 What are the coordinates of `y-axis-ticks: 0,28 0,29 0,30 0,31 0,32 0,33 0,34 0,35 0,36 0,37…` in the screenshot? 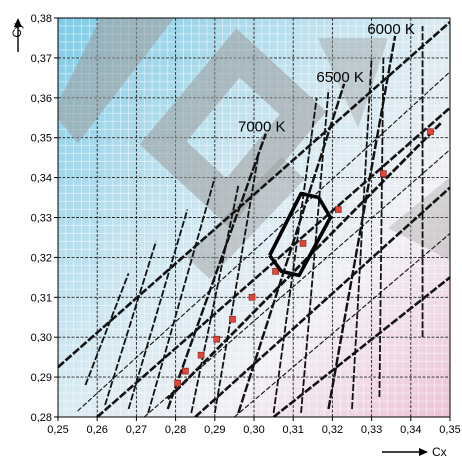 It's located at (44, 218).